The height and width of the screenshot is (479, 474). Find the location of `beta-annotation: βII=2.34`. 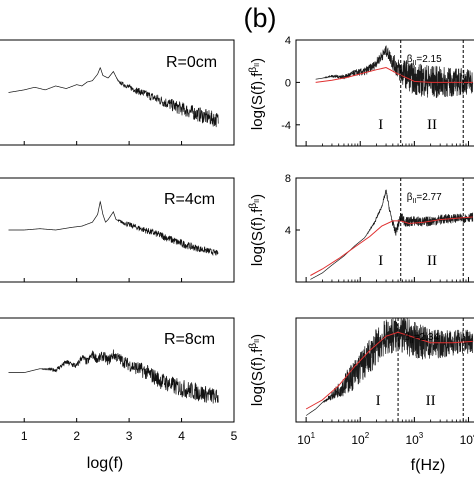

beta-annotation: βII=2.34 is located at coordinates (421, 338).